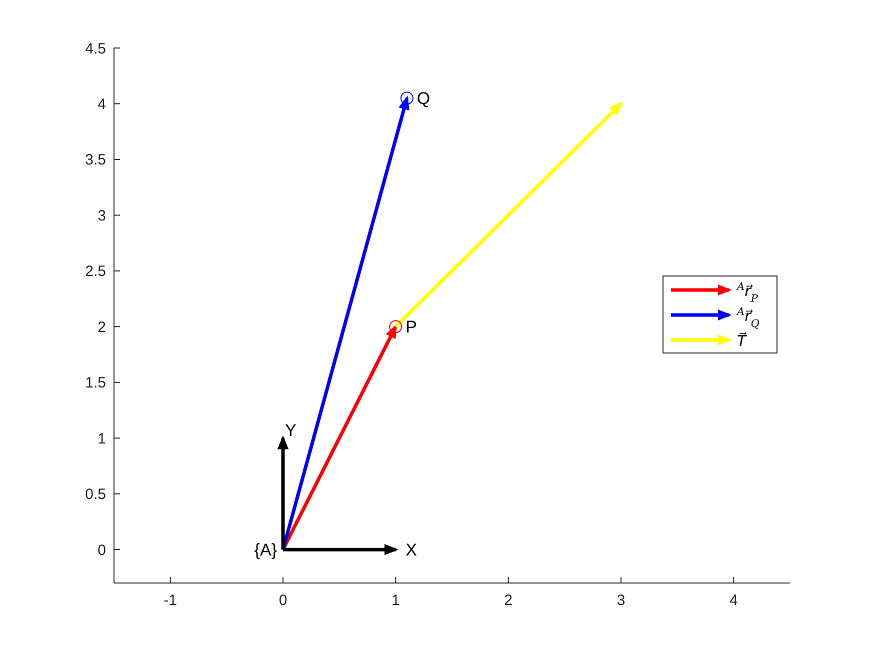 The image size is (875, 656). I want to click on legend-label: $^{A}$r⃗$_{Q}$, so click(748, 318).